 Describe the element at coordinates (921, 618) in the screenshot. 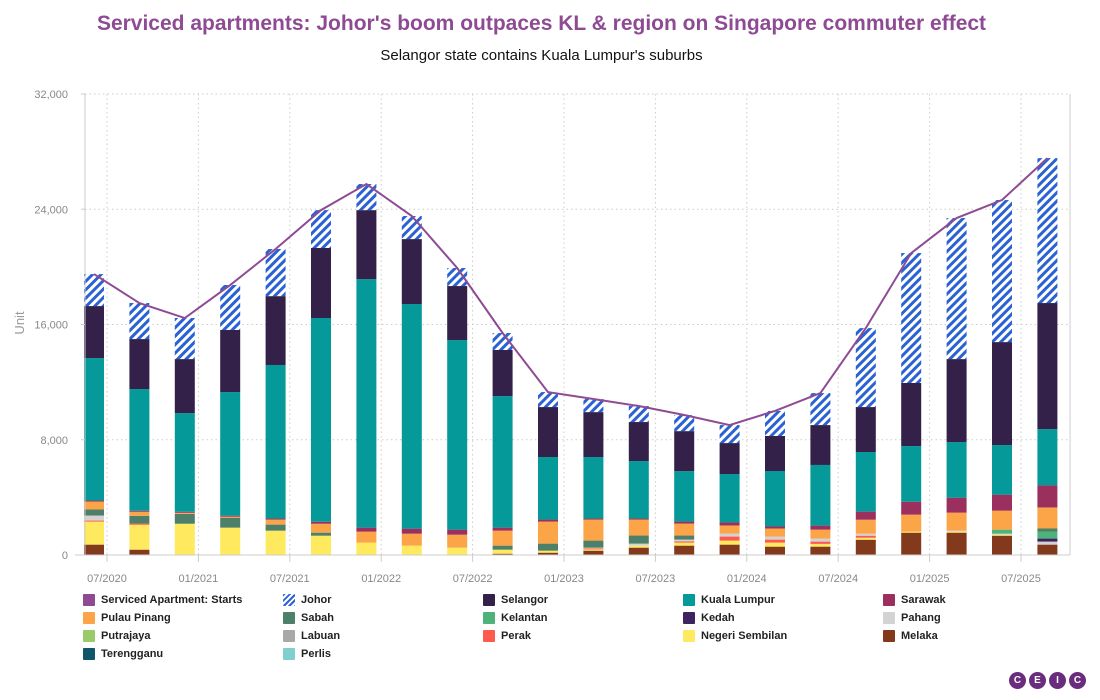

I see `legend-label: Pahang` at that location.